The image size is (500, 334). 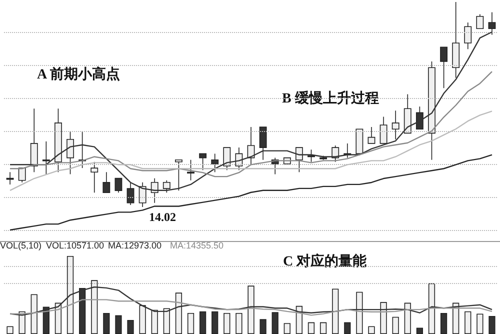 I want to click on annotation: 14.02, so click(x=162, y=217).